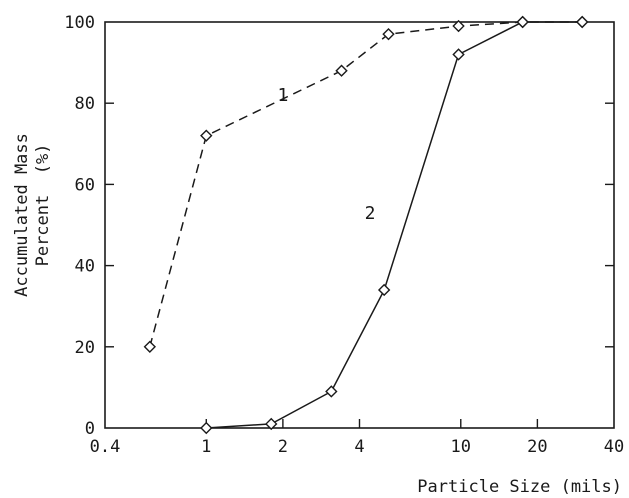 The width and height of the screenshot is (629, 498). Describe the element at coordinates (79, 23) in the screenshot. I see `y-tick-label: 100` at that location.